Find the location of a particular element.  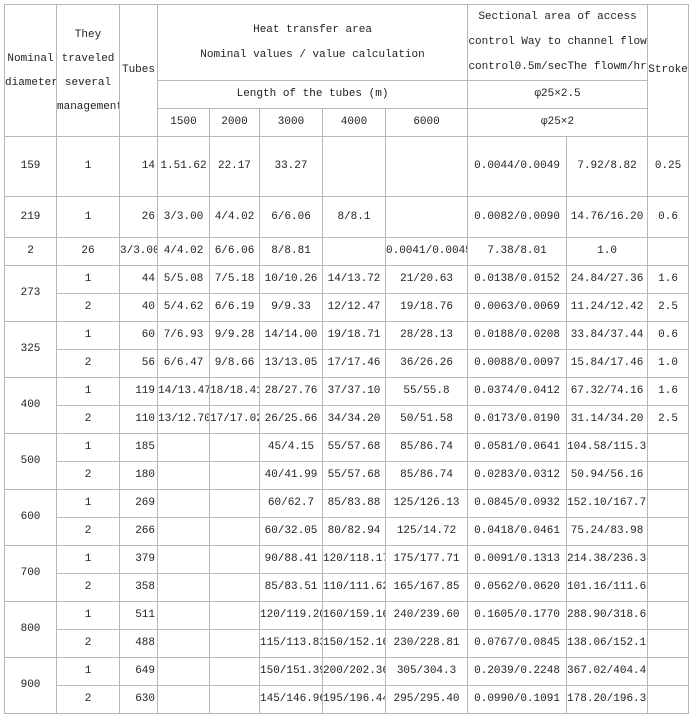

diameter-cell: 400 is located at coordinates (30, 405).